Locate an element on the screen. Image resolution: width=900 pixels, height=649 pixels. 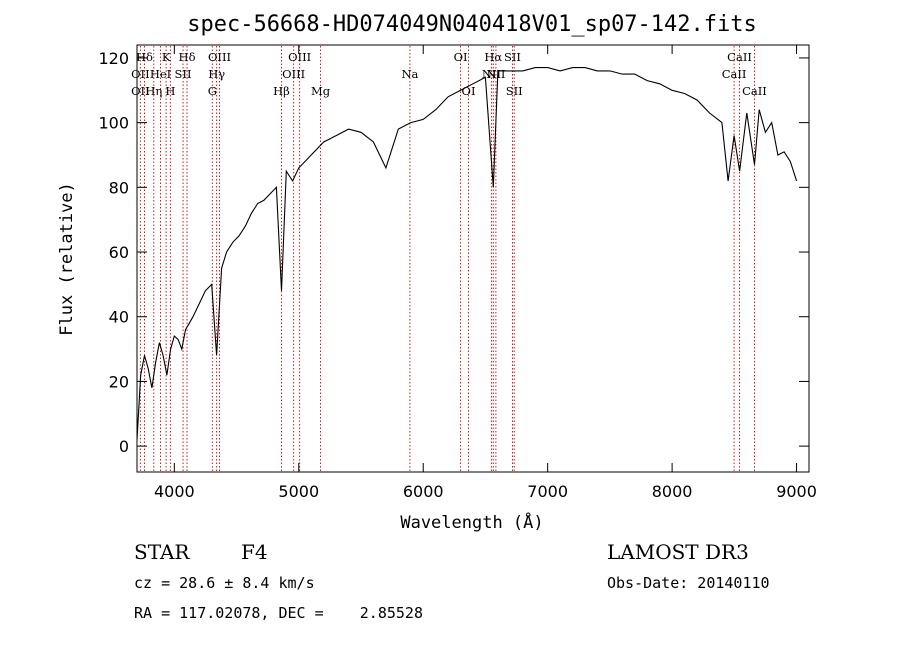
spectral-line-label: K is located at coordinates (166, 57).